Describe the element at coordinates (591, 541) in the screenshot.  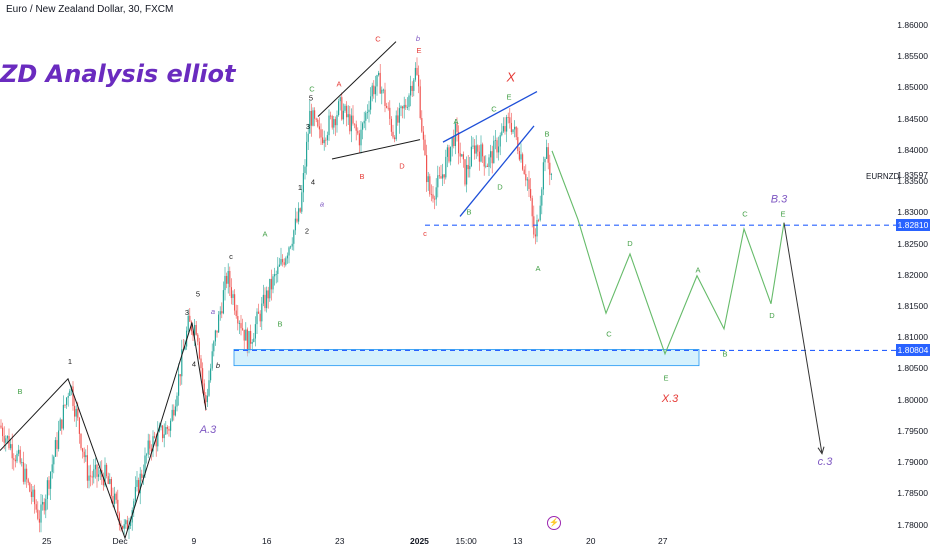
I see `x-tick-label: 20` at that location.